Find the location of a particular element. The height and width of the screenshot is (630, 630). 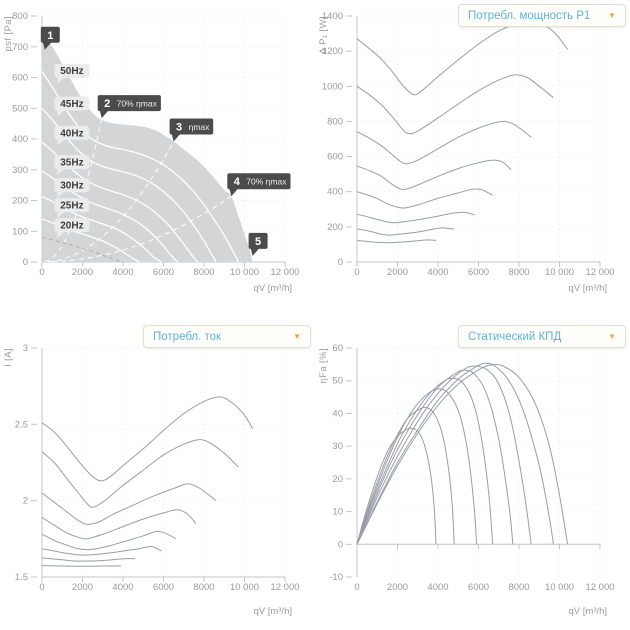

frequency-badge-20Hz: 20Hz is located at coordinates (72, 228).